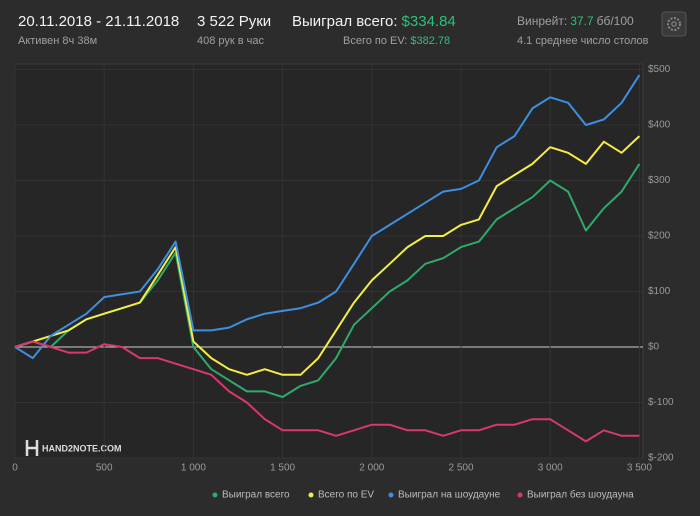  What do you see at coordinates (582, 21) in the screenshot?
I see `winrate-value: 37.7` at bounding box center [582, 21].